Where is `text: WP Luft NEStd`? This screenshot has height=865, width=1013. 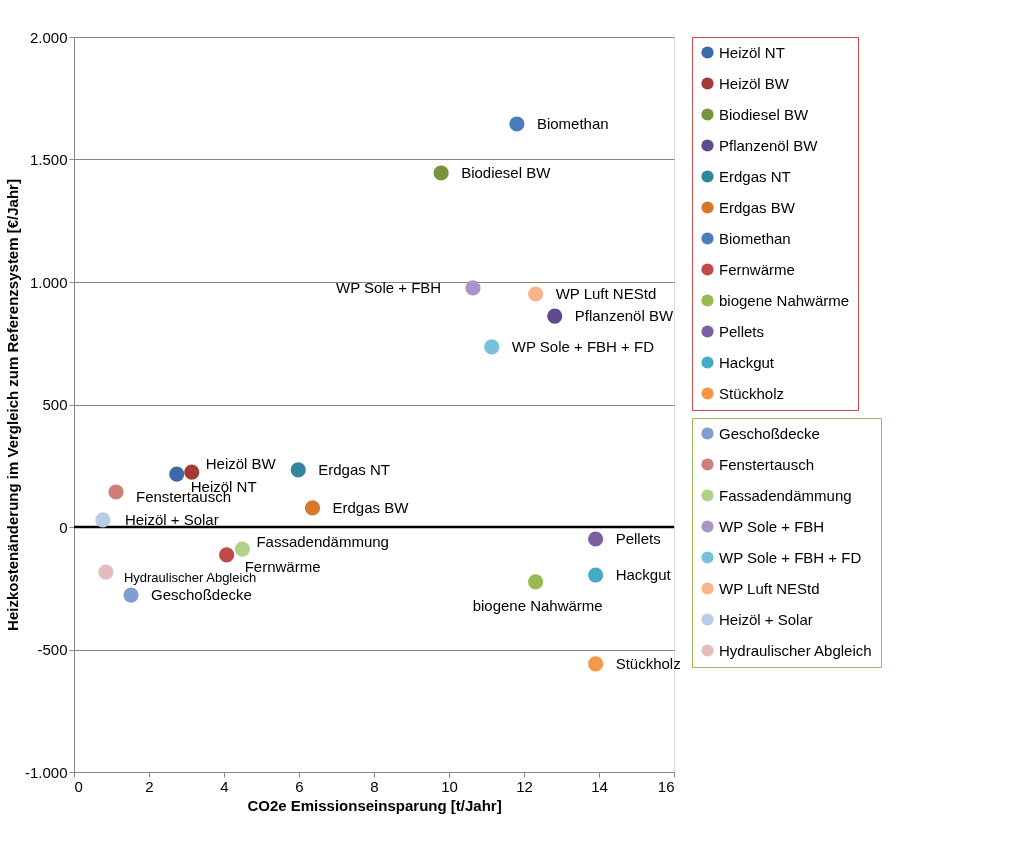 text: WP Luft NEStd is located at coordinates (606, 294).